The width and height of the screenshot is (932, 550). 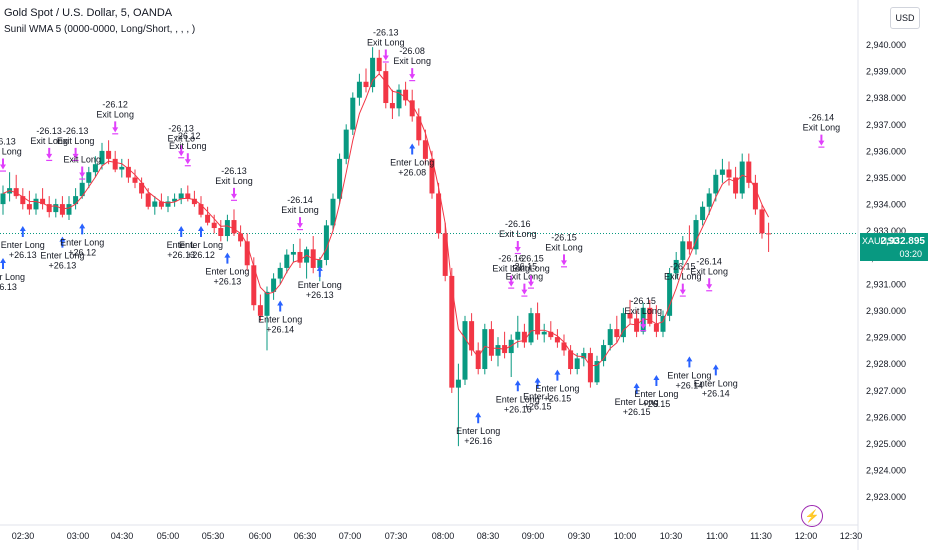 I want to click on last-price-label: XAUUSD 2,932.895 03:20, so click(x=894, y=247).